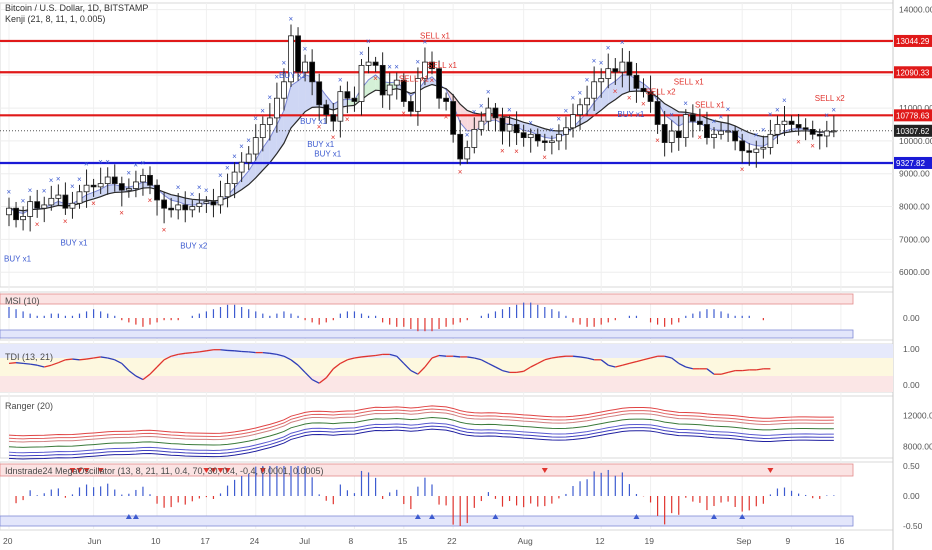 The width and height of the screenshot is (932, 550). I want to click on time-tick-label: Jul, so click(304, 541).